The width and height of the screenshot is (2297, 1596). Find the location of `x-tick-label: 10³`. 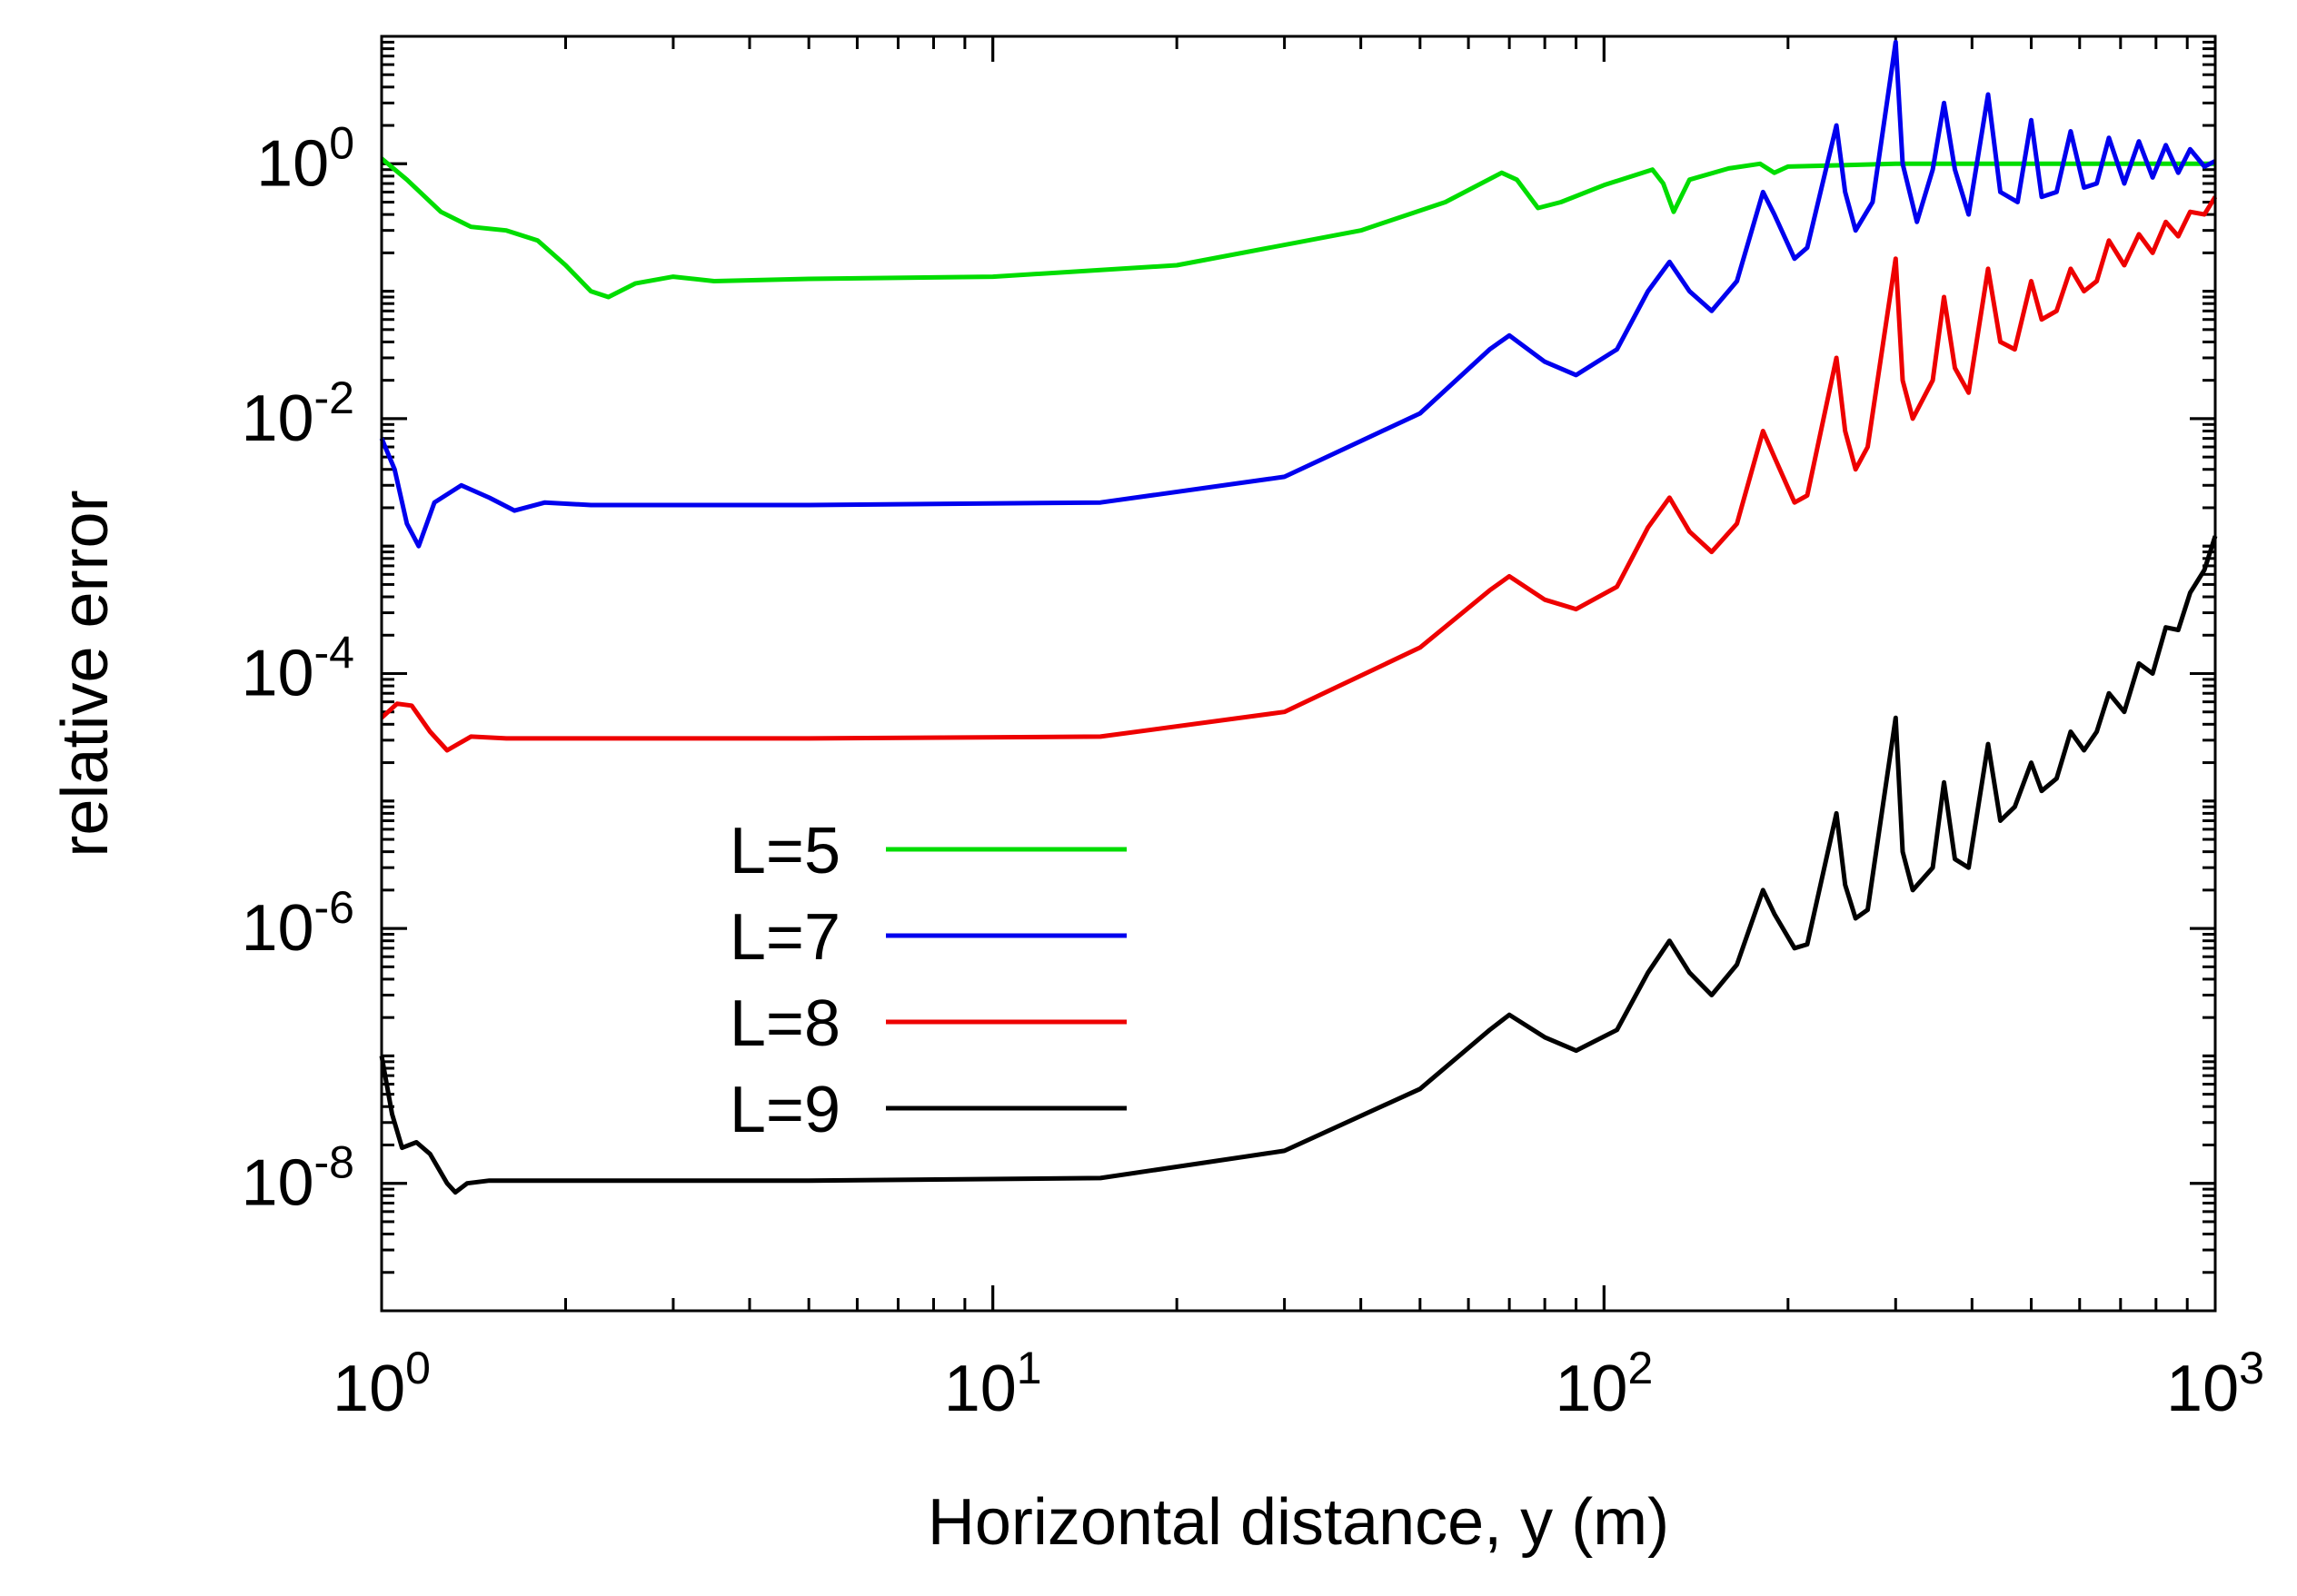

x-tick-label: 10³ is located at coordinates (2215, 1384).